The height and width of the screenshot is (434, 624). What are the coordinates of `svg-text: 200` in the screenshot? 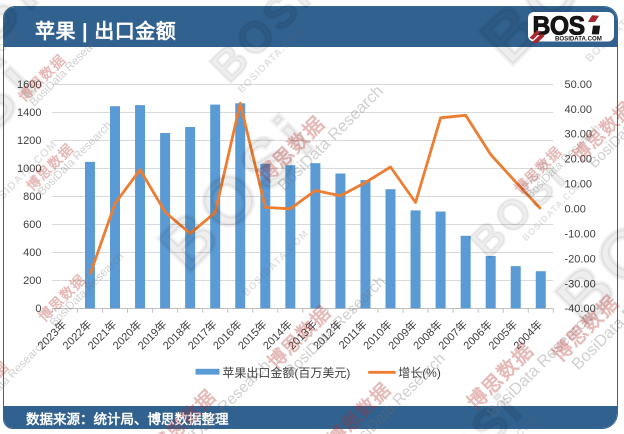 It's located at (32, 281).